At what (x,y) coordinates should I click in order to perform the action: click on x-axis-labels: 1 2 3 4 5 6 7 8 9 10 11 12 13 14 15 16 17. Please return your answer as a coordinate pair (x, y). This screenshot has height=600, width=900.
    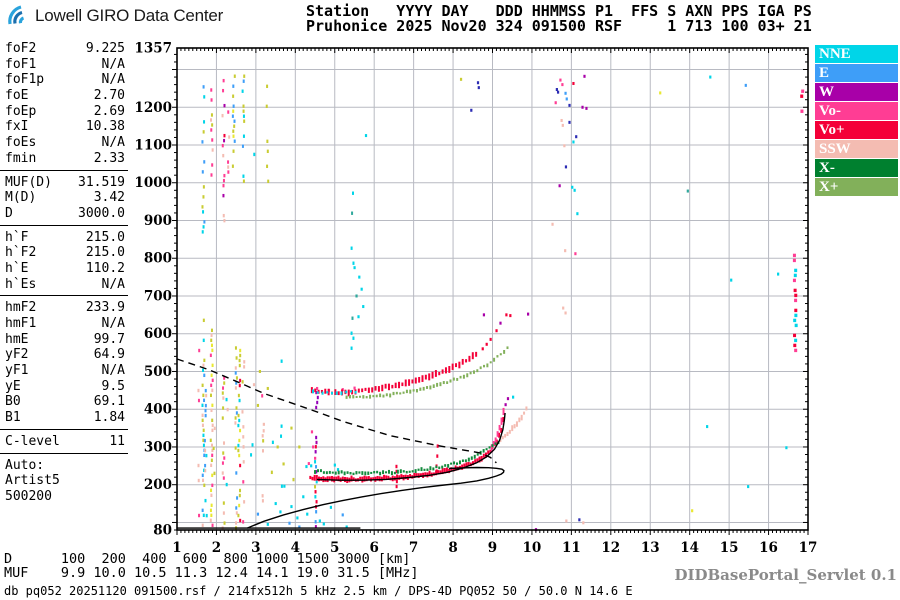
    Looking at the image, I should click on (494, 548).